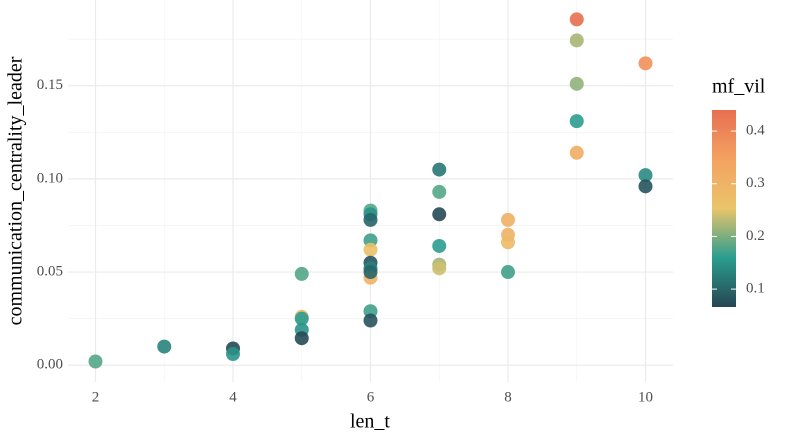  Describe the element at coordinates (370, 422) in the screenshot. I see `x-axis-title: len_t` at that location.